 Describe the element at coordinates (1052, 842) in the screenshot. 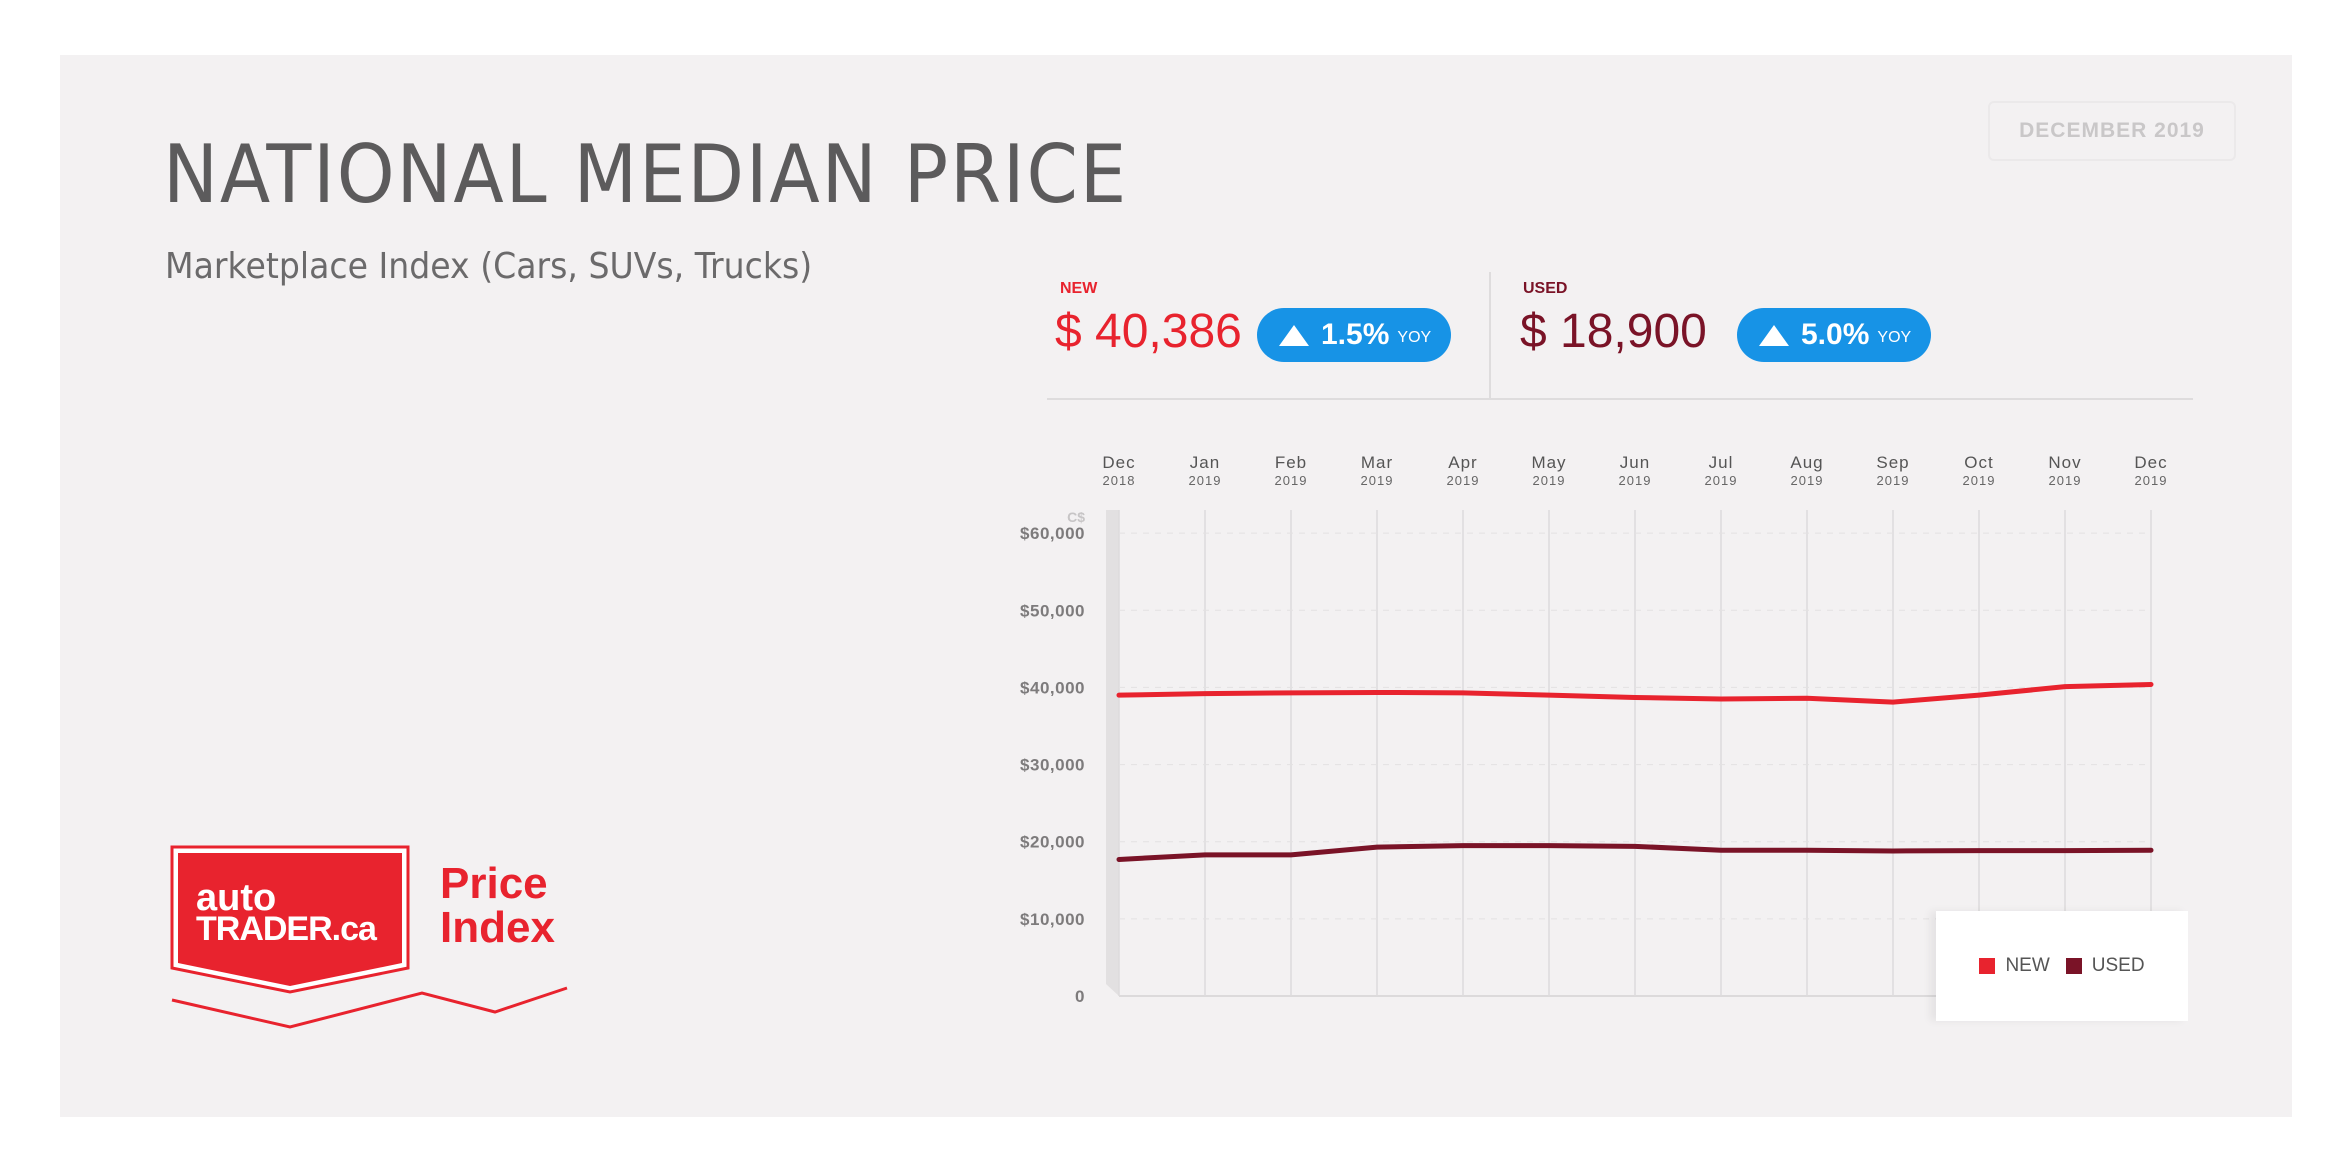

I see `y-tick-label: $20,000` at that location.